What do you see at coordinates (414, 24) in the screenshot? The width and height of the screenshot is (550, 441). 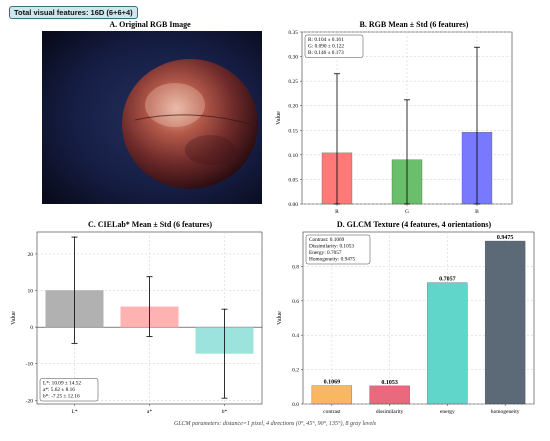 I see `panel-b-title: B. RGB Mean ± Std (6 features)` at bounding box center [414, 24].